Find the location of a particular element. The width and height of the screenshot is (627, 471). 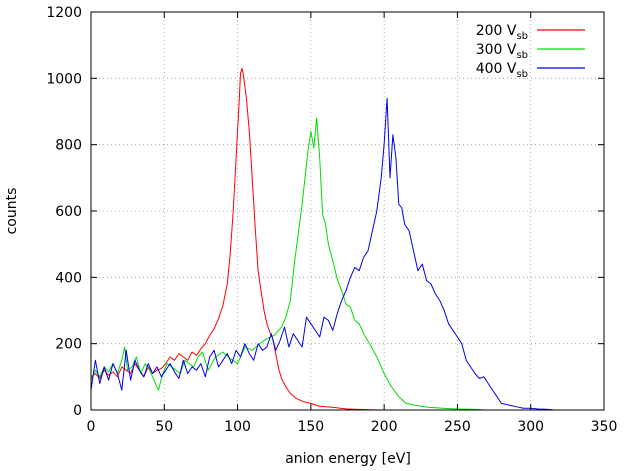

y-tick-label: 800 is located at coordinates (68, 146).